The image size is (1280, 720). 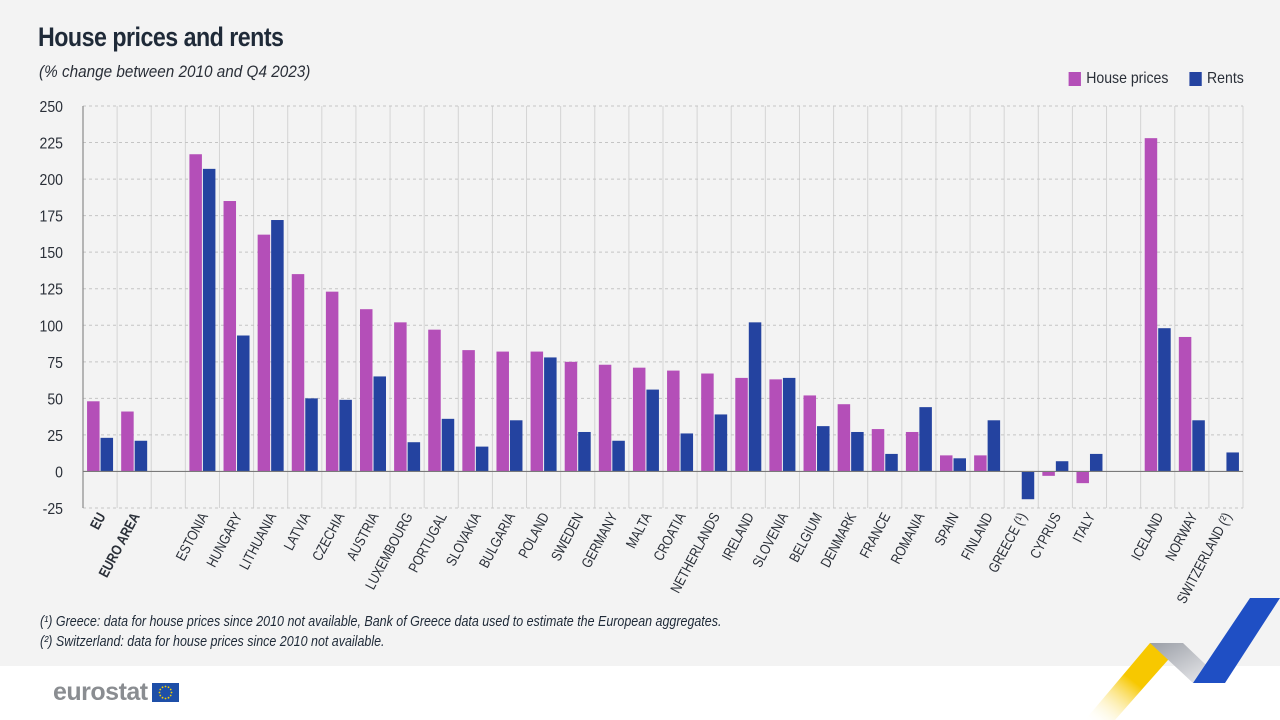 What do you see at coordinates (1062, 466) in the screenshot?
I see `bar-rents-cyprus` at bounding box center [1062, 466].